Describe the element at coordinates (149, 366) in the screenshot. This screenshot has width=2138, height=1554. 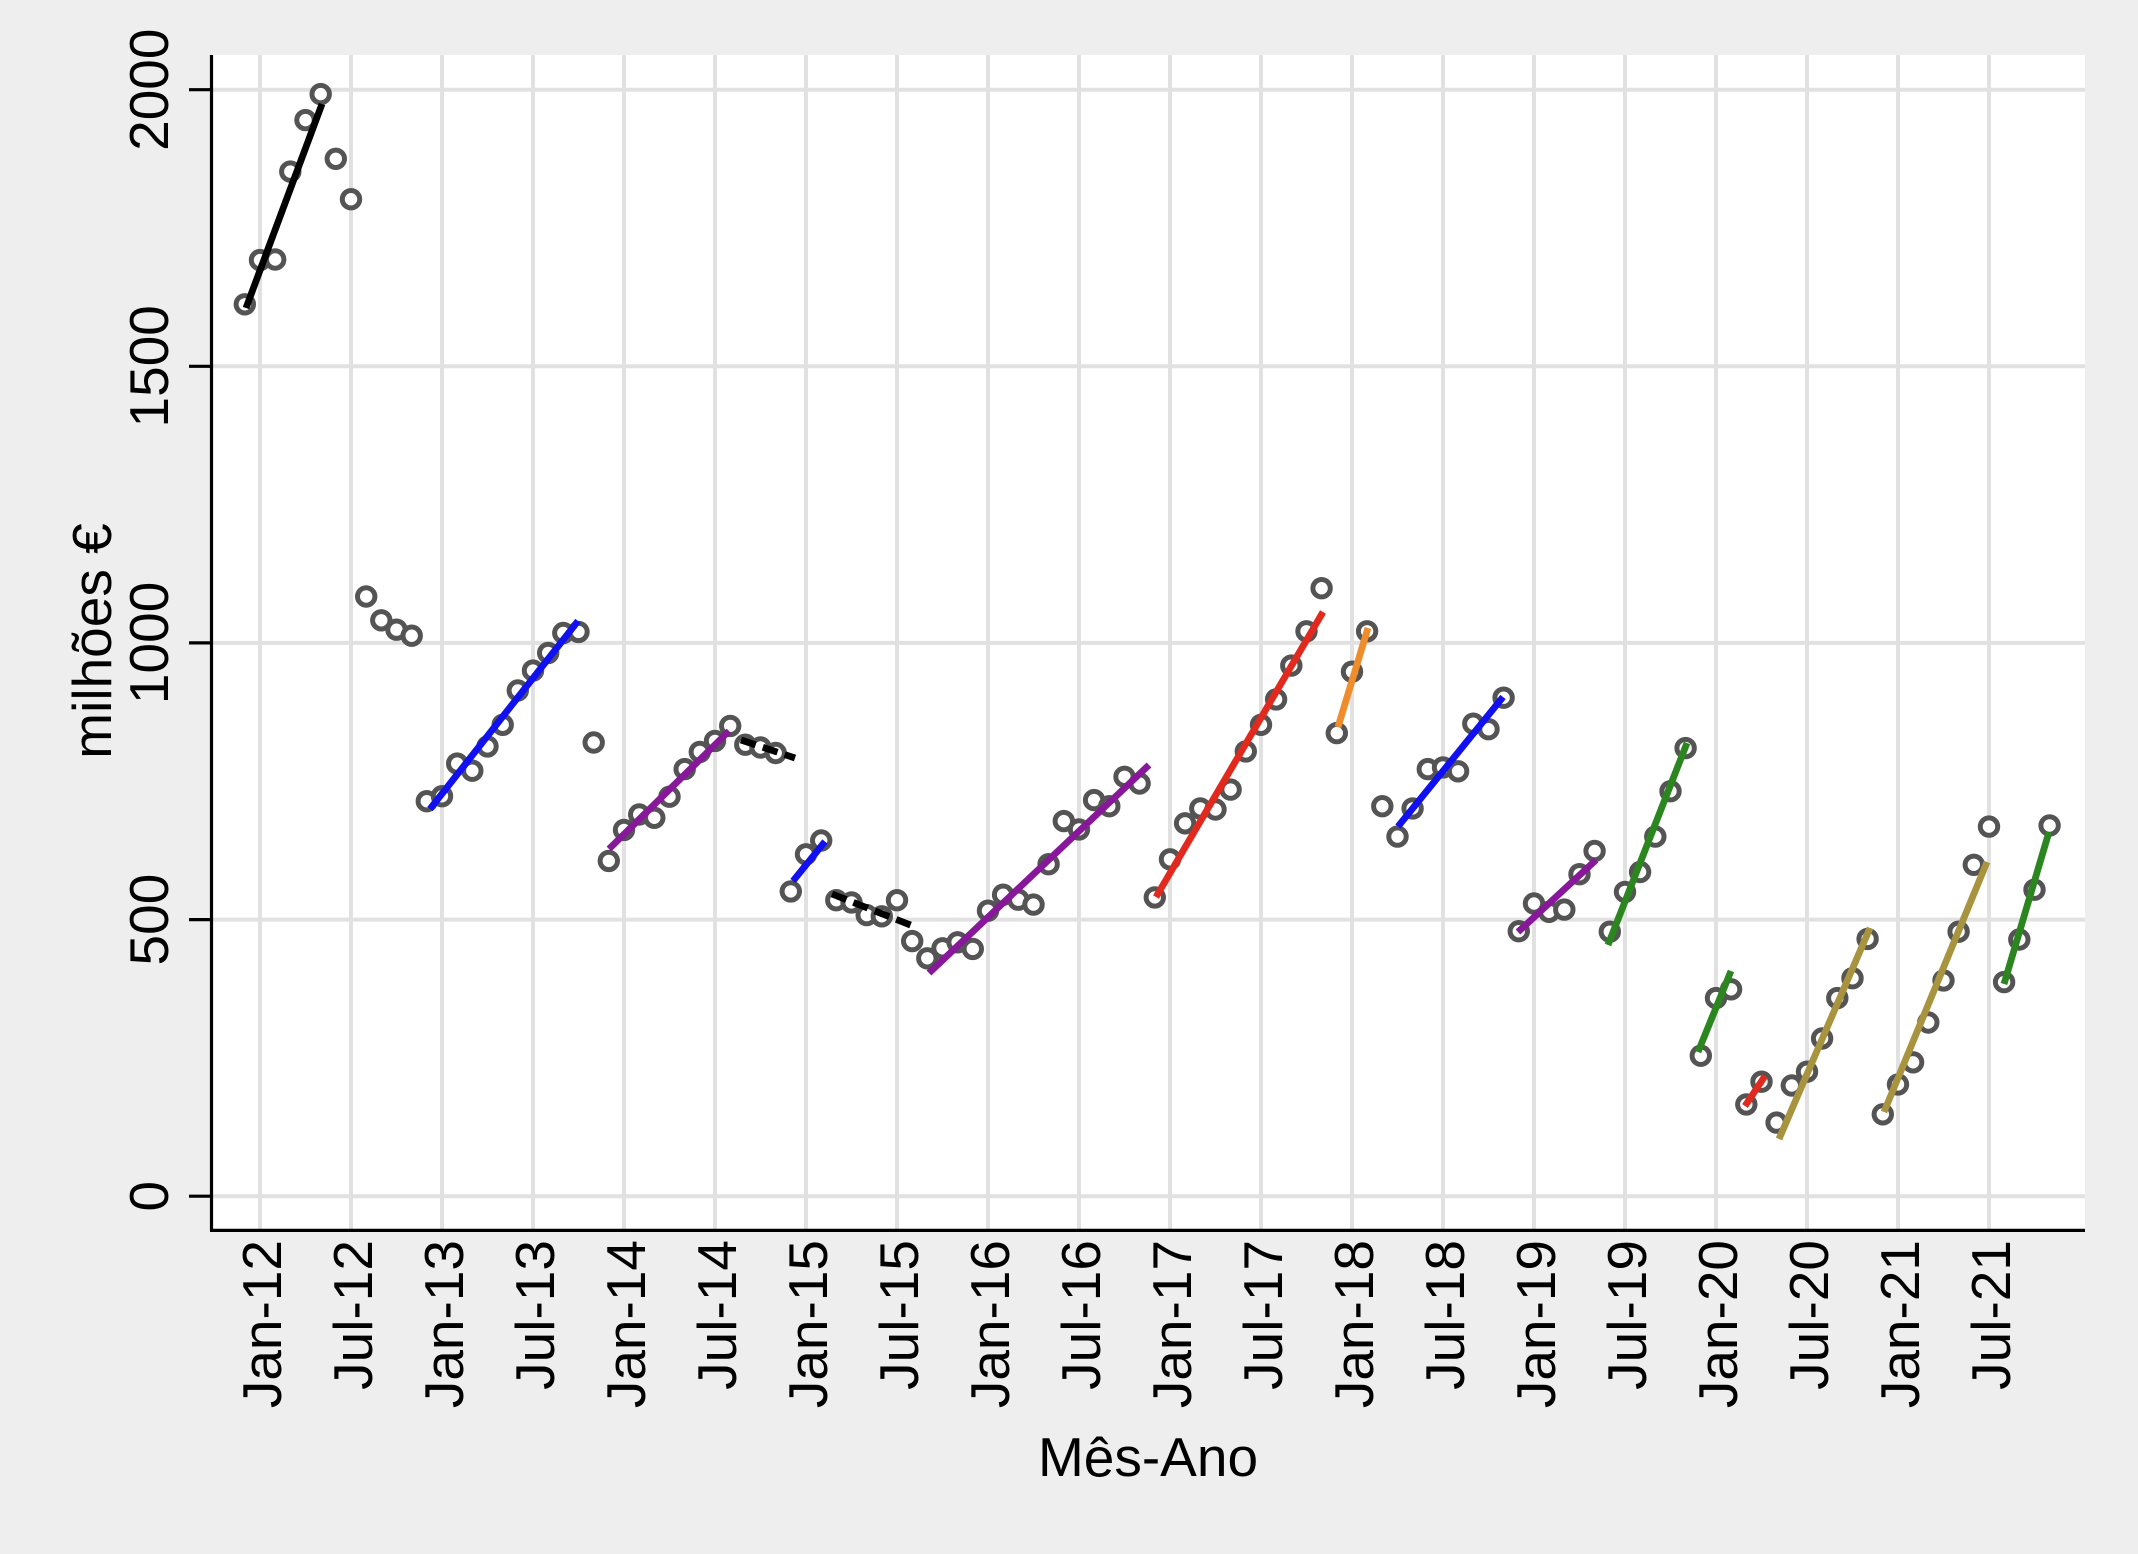
I see `svg-text: 1500` at that location.